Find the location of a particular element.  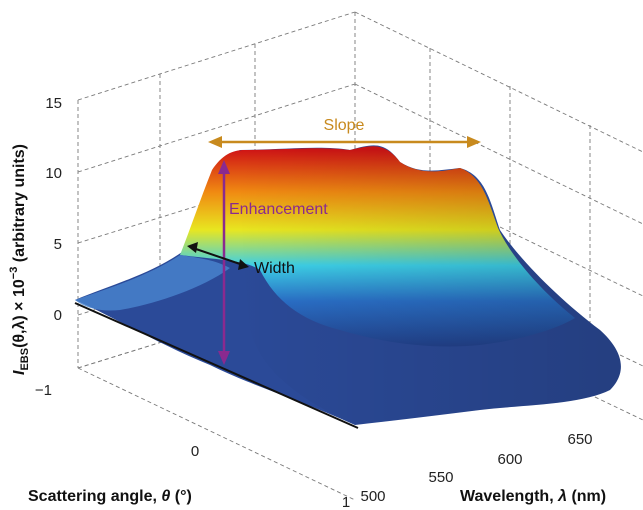

enhancement-label: Enhancement is located at coordinates (278, 209).